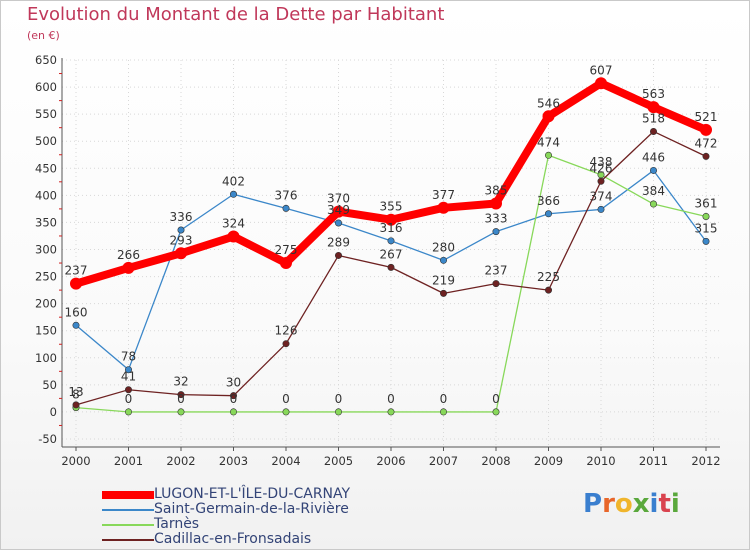  I want to click on y-tick-label: 50, so click(49, 385).